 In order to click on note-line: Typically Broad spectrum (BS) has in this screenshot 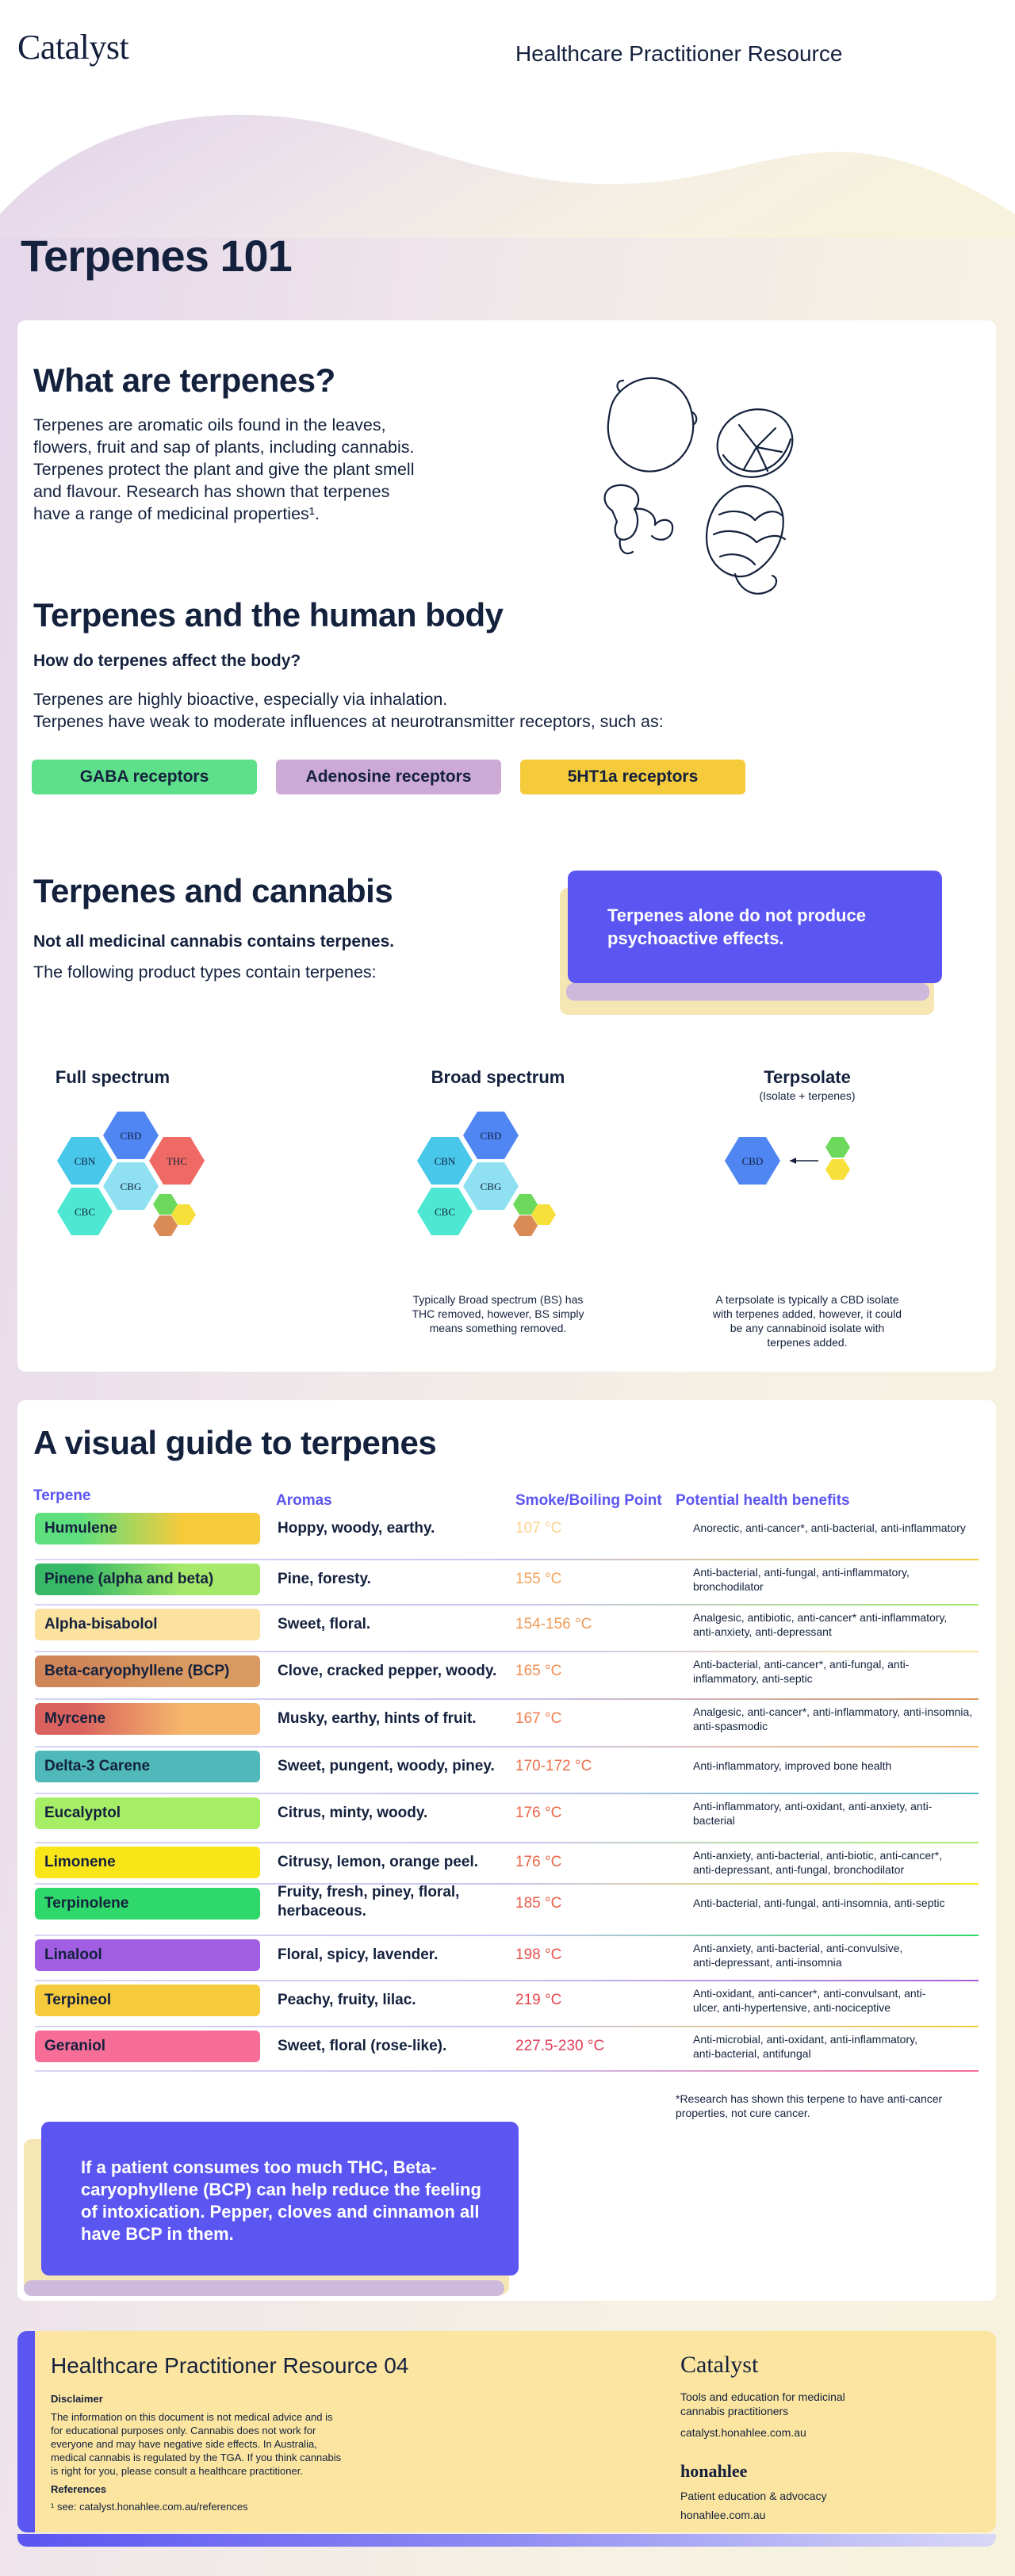, I will do `click(498, 1299)`.